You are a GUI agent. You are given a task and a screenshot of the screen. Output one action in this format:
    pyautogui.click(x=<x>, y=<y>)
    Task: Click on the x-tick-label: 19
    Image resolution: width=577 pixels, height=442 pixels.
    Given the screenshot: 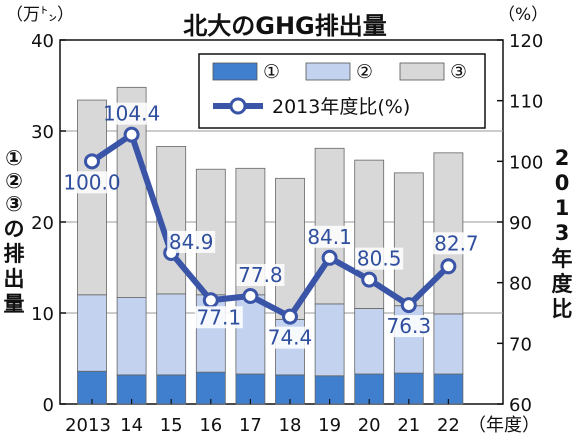 What is the action you would take?
    pyautogui.click(x=329, y=425)
    